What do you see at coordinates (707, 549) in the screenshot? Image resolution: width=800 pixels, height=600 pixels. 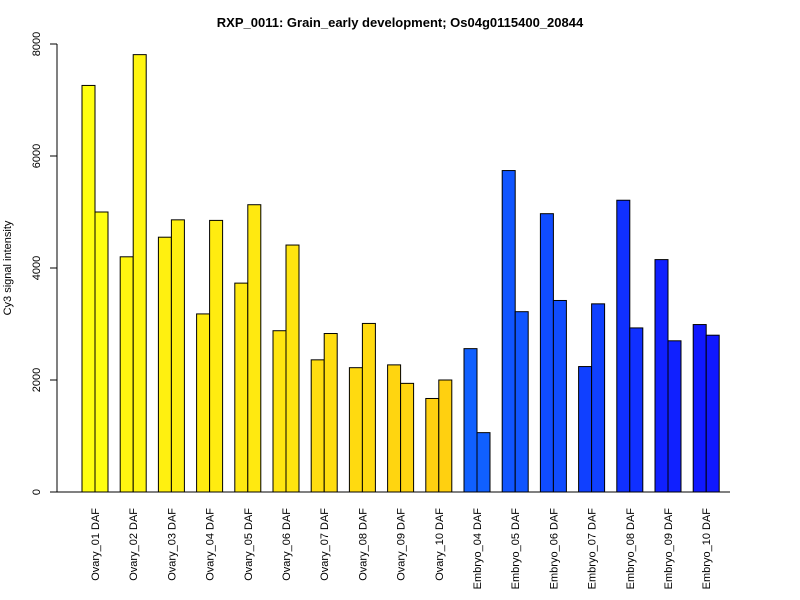 I see `x-tick-label: Embryo_10 DAF` at bounding box center [707, 549].